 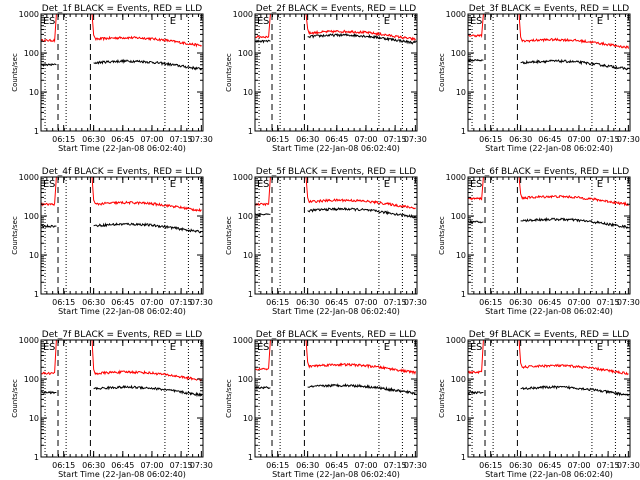 I want to click on plot-title: Det_4f BLACK = Events, RED = LLD, so click(x=122, y=172).